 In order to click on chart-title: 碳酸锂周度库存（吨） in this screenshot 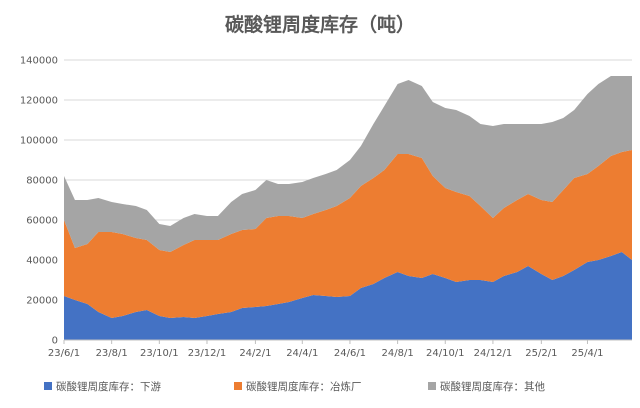, I will do `click(319, 25)`.